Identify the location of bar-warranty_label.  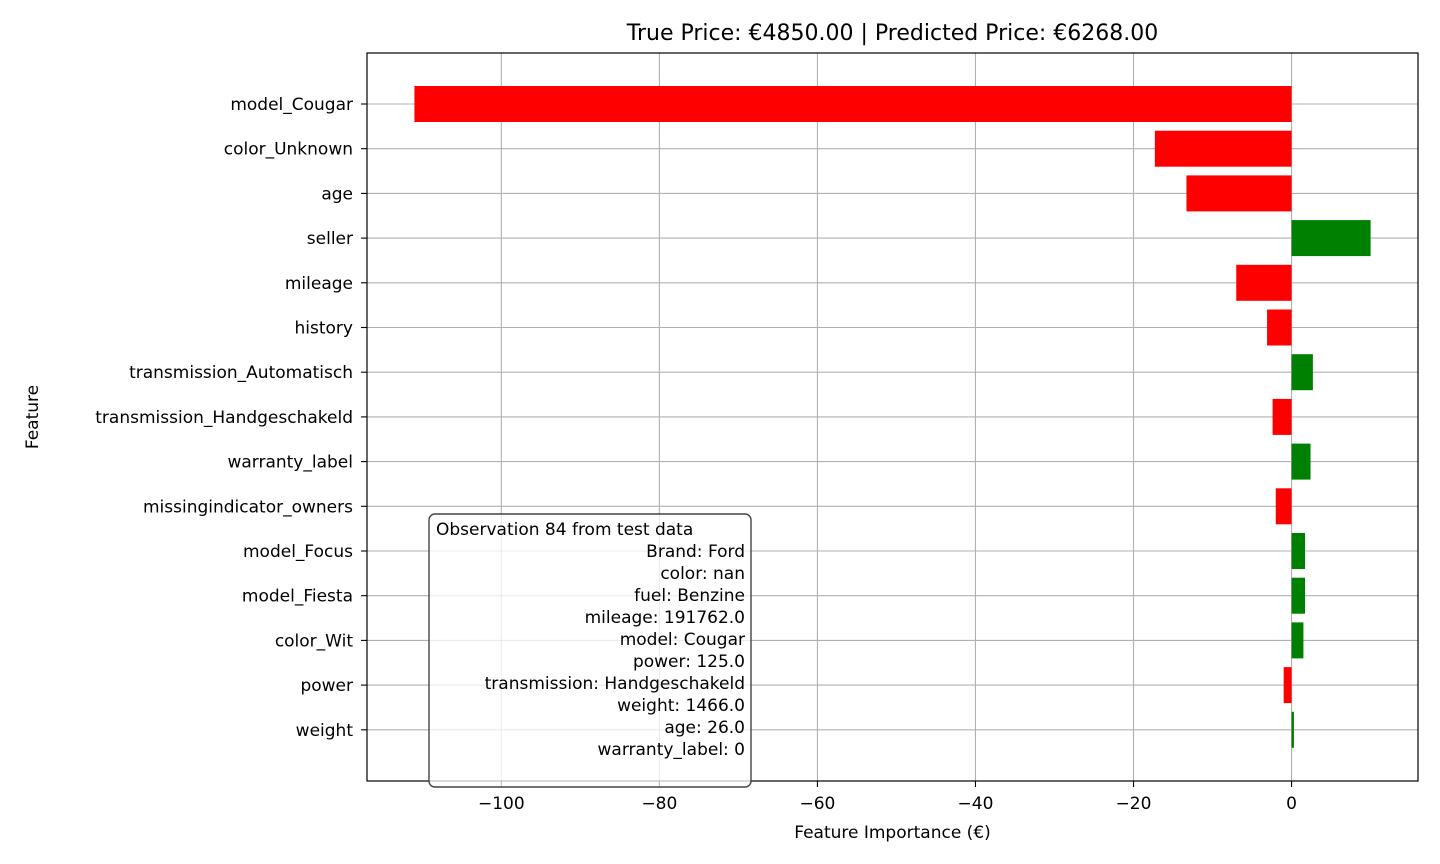
(1301, 461).